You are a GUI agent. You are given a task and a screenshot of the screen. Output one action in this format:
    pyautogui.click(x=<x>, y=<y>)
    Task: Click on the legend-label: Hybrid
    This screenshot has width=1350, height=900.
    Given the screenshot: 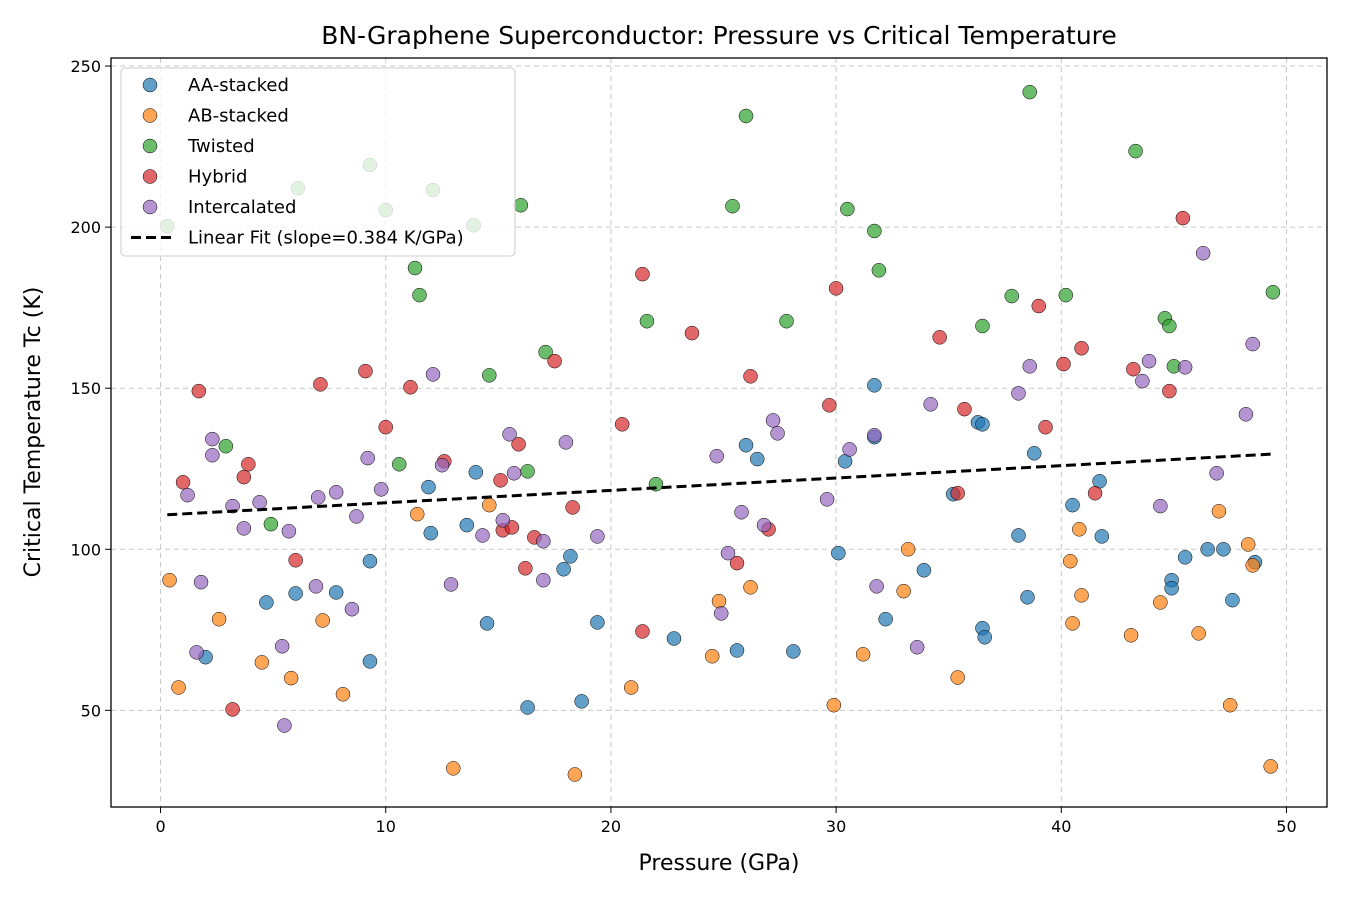 What is the action you would take?
    pyautogui.click(x=217, y=177)
    